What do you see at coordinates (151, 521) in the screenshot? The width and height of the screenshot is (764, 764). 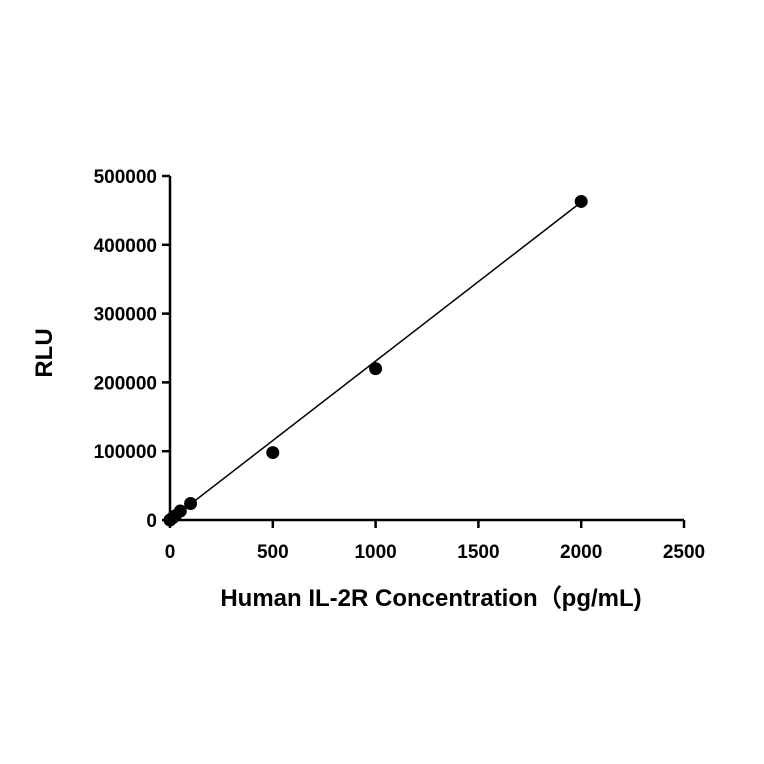 I see `y-tick-label: 0` at bounding box center [151, 521].